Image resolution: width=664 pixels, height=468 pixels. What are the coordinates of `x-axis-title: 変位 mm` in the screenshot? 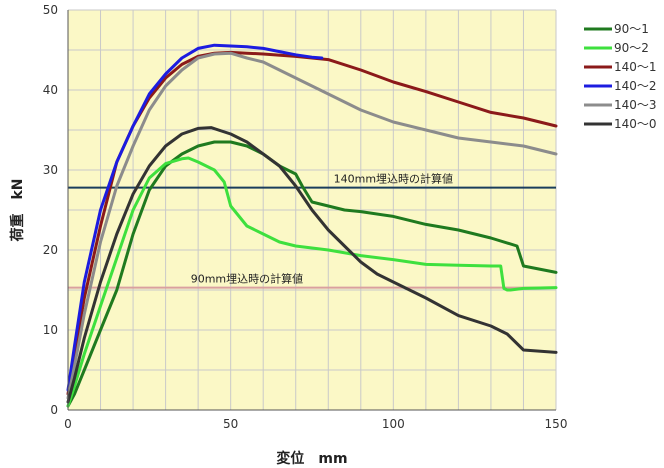 It's located at (311, 458).